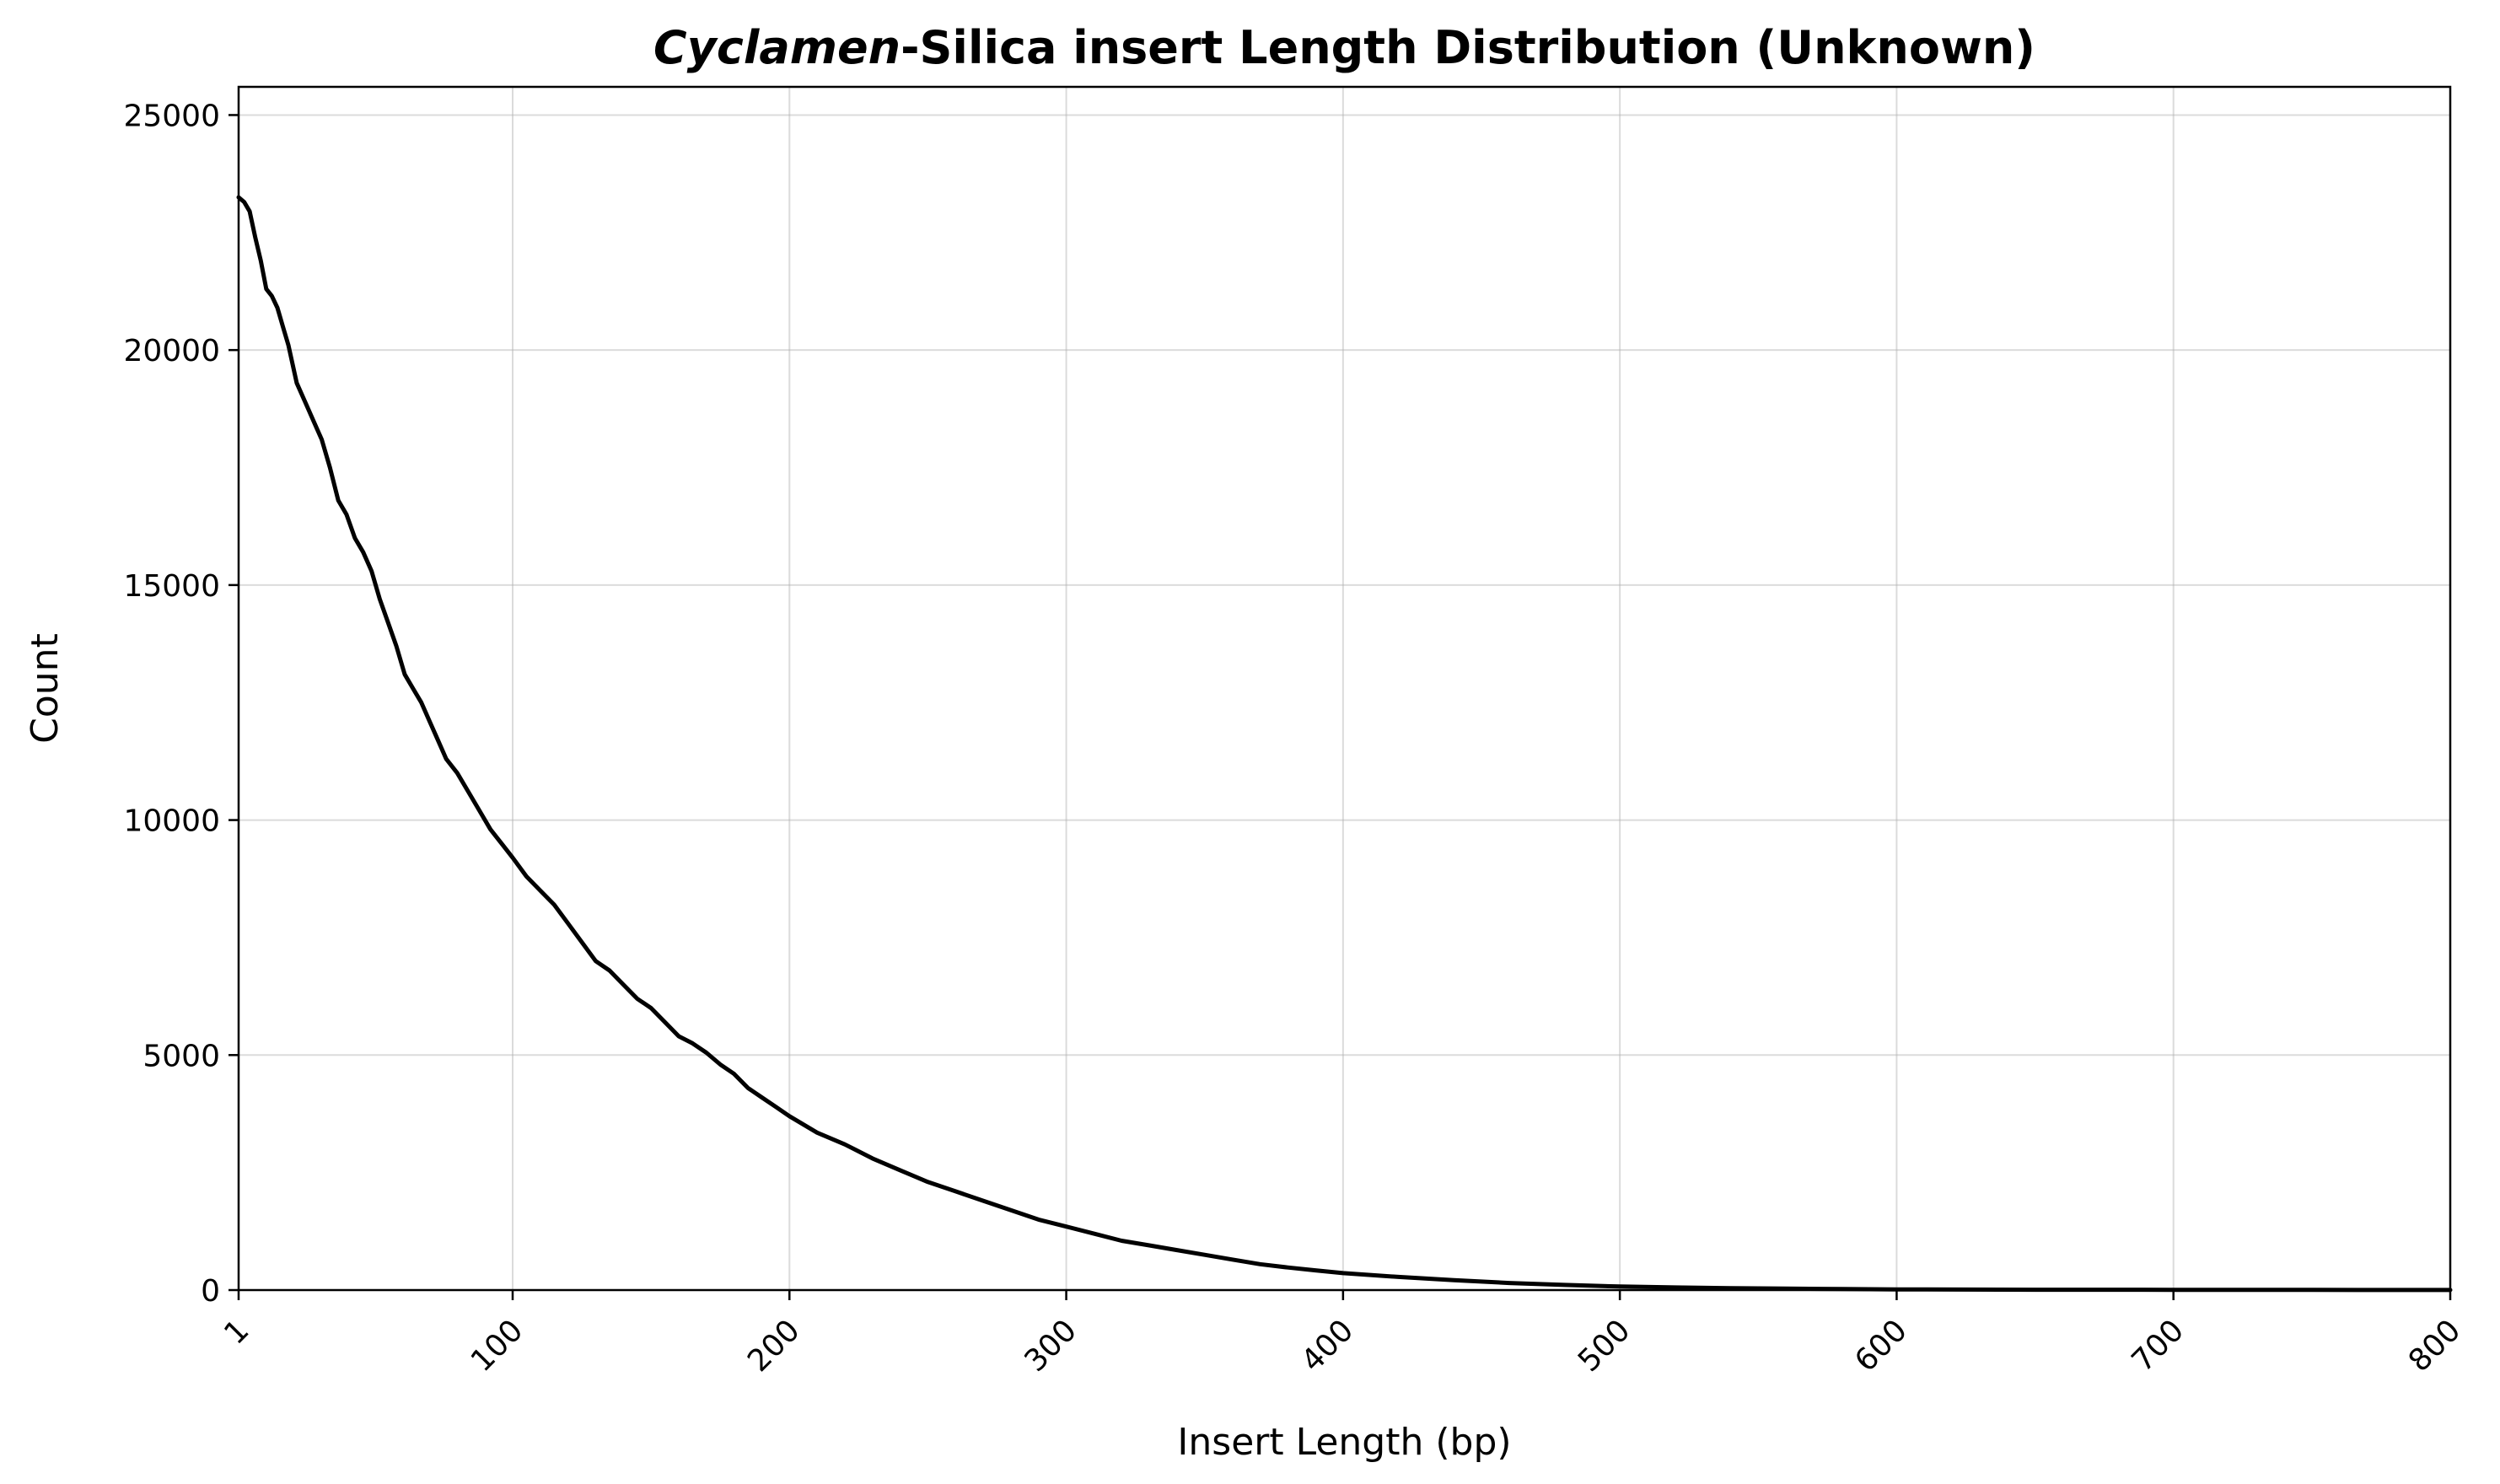 Image resolution: width=2500 pixels, height=1484 pixels. I want to click on y-axis-label: Count, so click(45, 688).